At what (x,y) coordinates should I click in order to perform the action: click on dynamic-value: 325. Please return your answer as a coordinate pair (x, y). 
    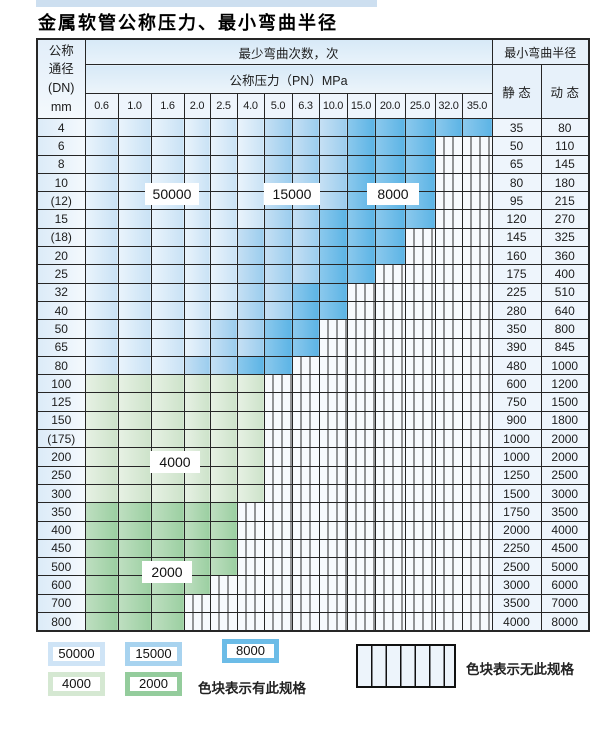
    Looking at the image, I should click on (565, 237).